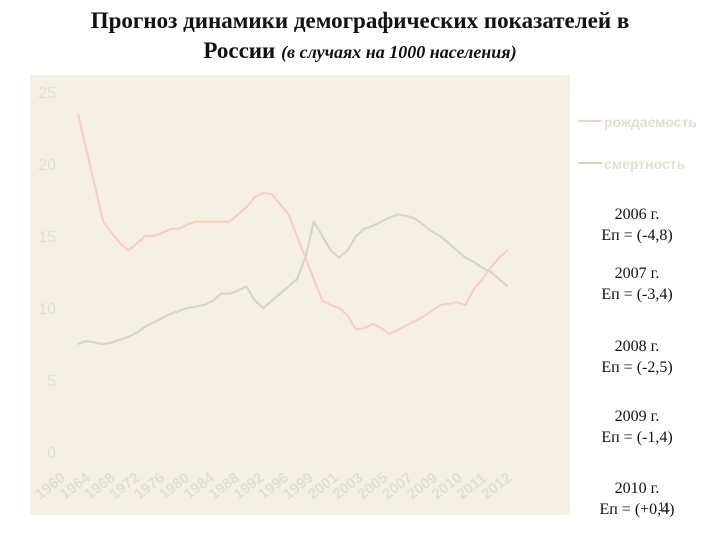 This screenshot has width=720, height=540. What do you see at coordinates (637, 284) in the screenshot?
I see `note-item: 2007 г. Еп = (-3,4)` at bounding box center [637, 284].